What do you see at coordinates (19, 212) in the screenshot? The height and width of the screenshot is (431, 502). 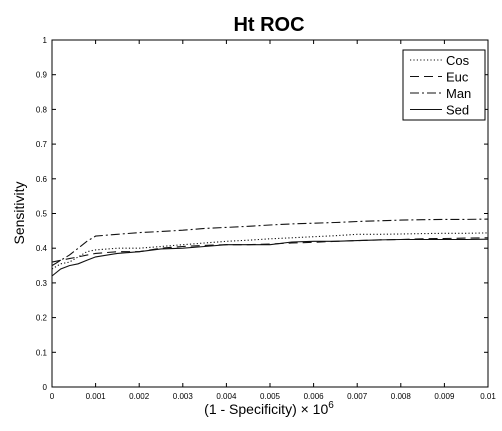 I see `y-axis-label: Sensitivity` at bounding box center [19, 212].